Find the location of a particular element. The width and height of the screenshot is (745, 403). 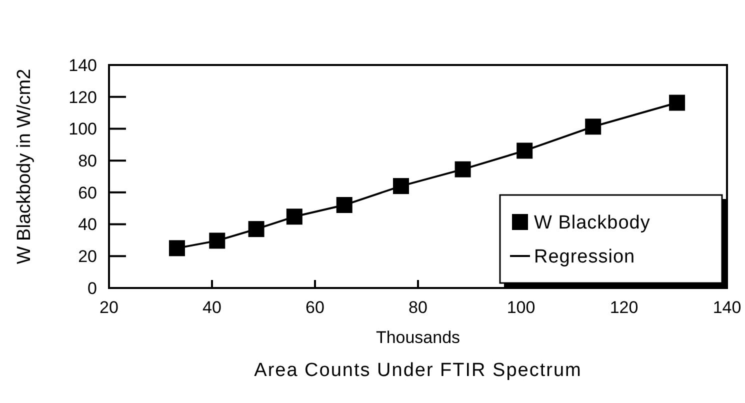

x-tick-label: 20 is located at coordinates (109, 307).